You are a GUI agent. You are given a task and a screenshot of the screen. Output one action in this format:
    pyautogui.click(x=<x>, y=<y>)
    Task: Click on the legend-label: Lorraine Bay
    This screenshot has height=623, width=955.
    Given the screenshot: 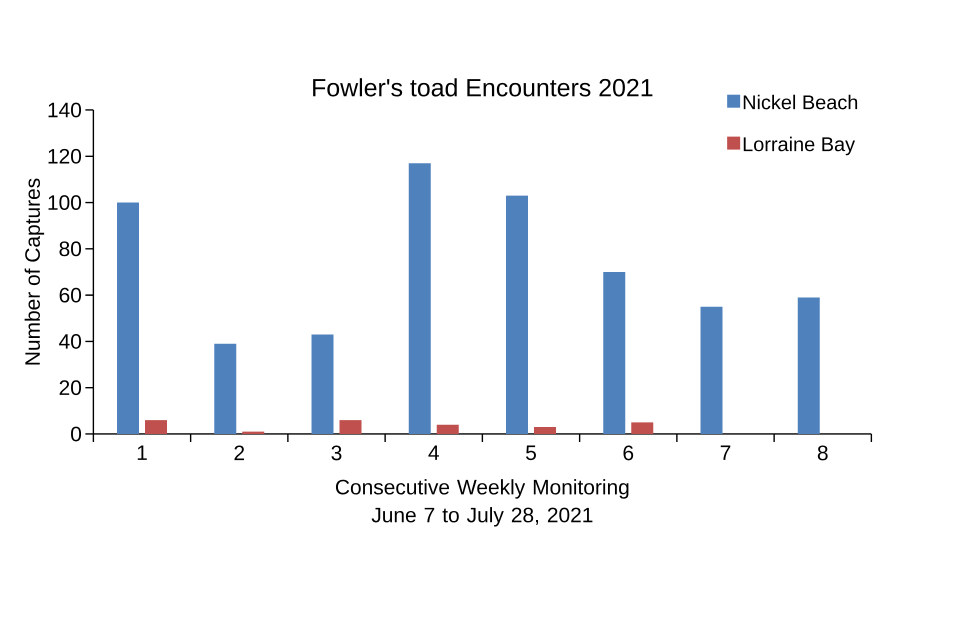 What is the action you would take?
    pyautogui.click(x=800, y=146)
    